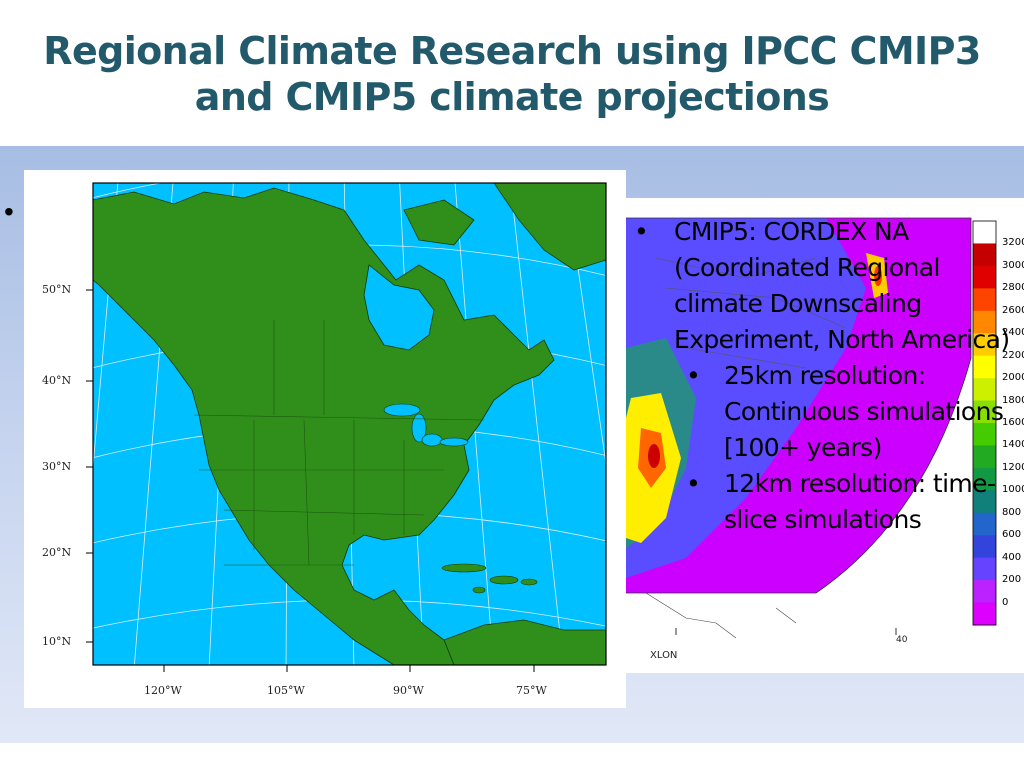  Describe the element at coordinates (902, 640) in the screenshot. I see `x-tick-label: 40` at that location.